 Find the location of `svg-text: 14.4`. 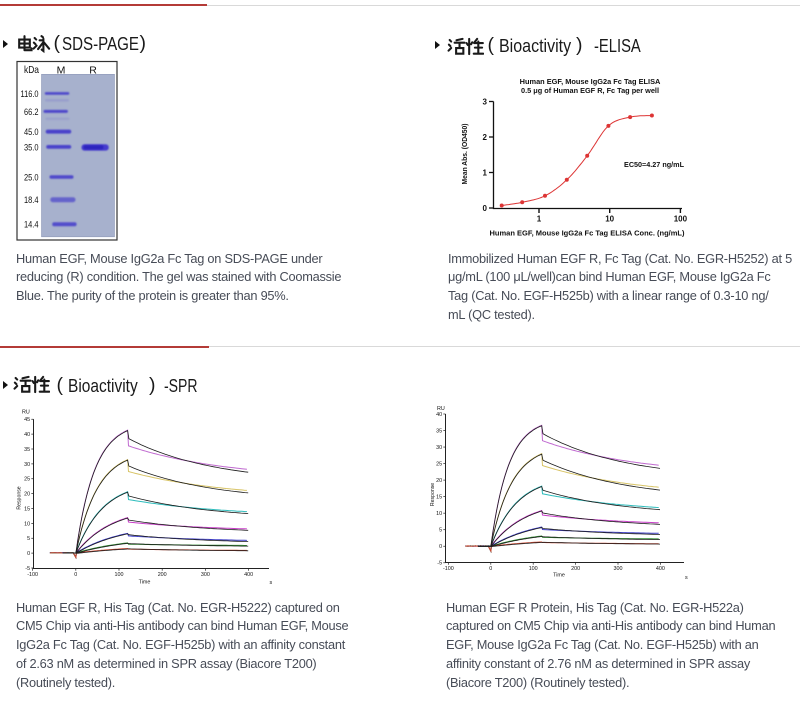

svg-text: 14.4 is located at coordinates (31, 225).